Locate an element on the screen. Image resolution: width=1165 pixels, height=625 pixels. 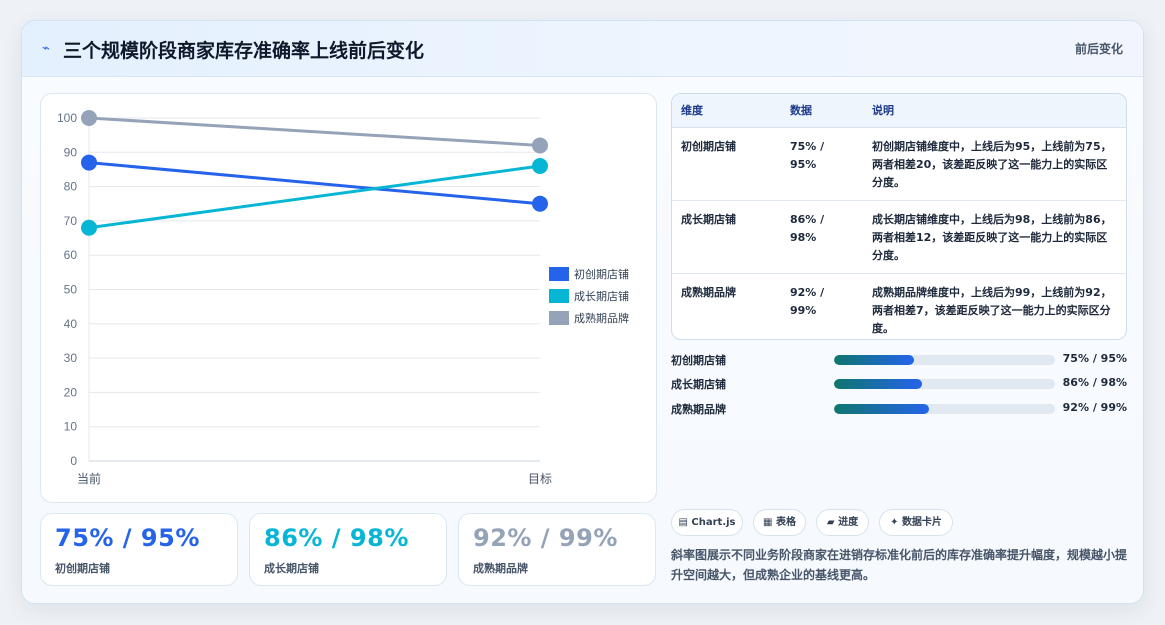
chip-label: 表格 is located at coordinates (785, 522).